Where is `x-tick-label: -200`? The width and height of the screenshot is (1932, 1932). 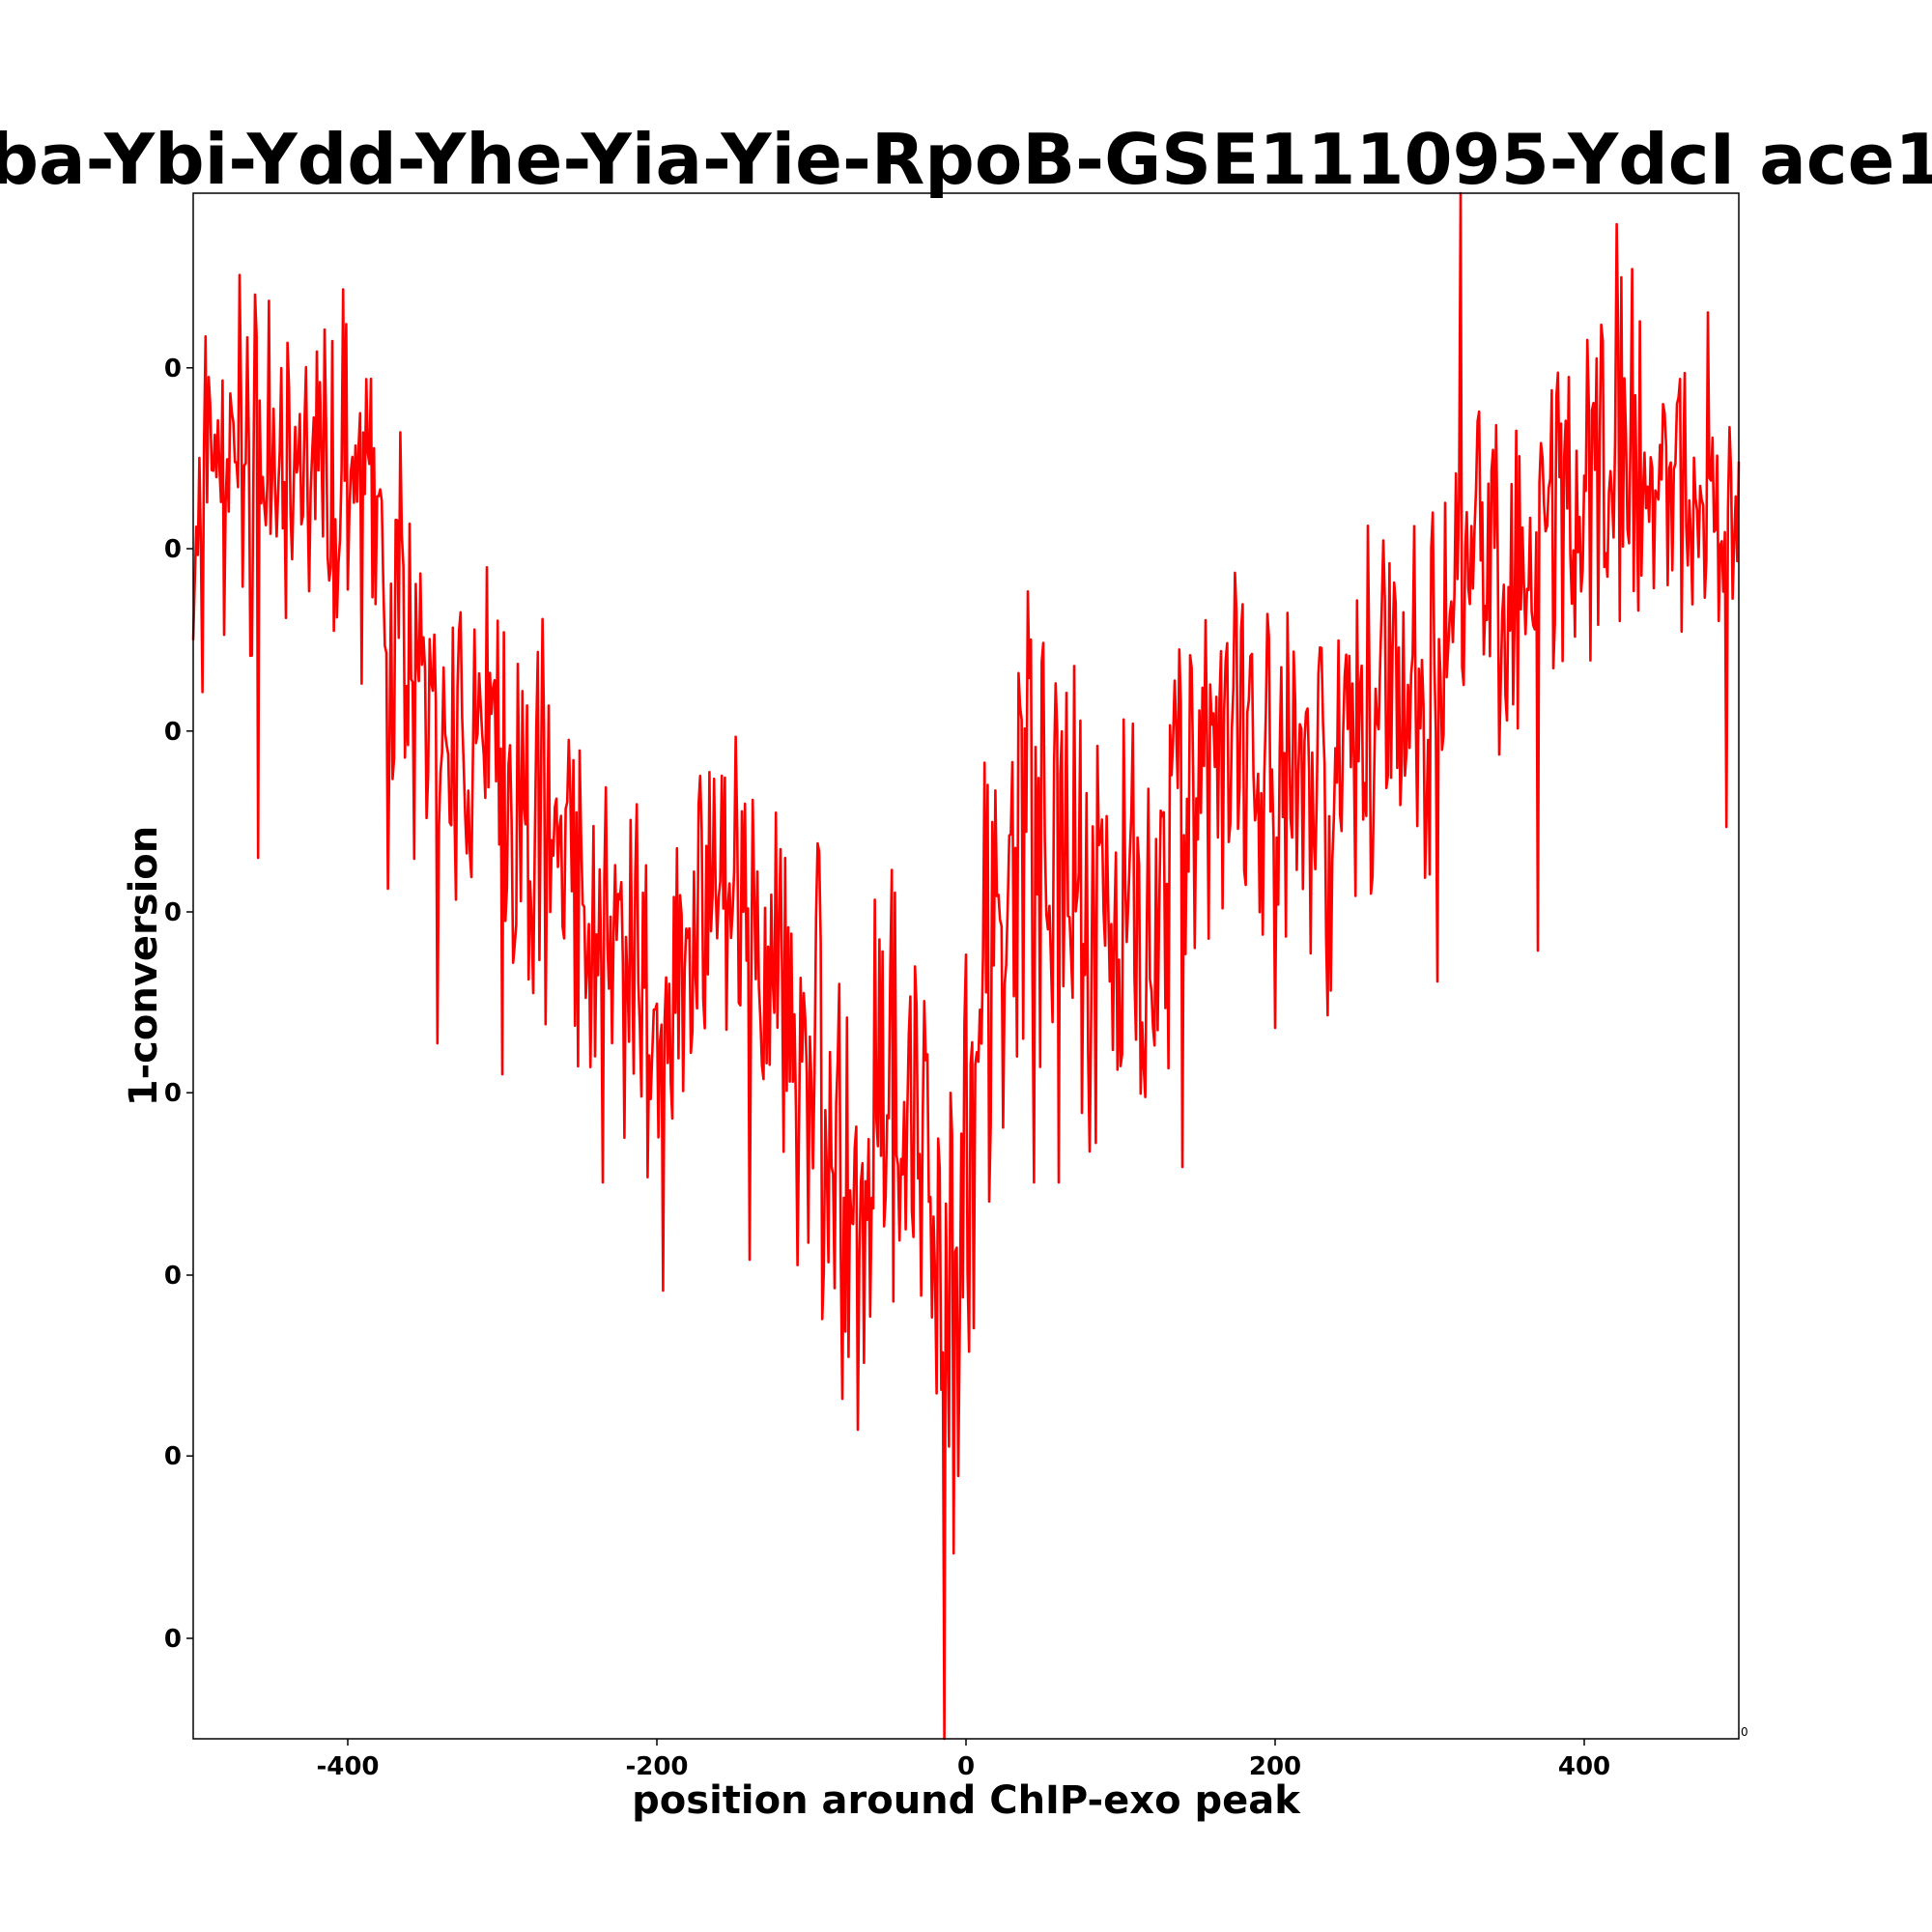
x-tick-label: -200 is located at coordinates (656, 1766).